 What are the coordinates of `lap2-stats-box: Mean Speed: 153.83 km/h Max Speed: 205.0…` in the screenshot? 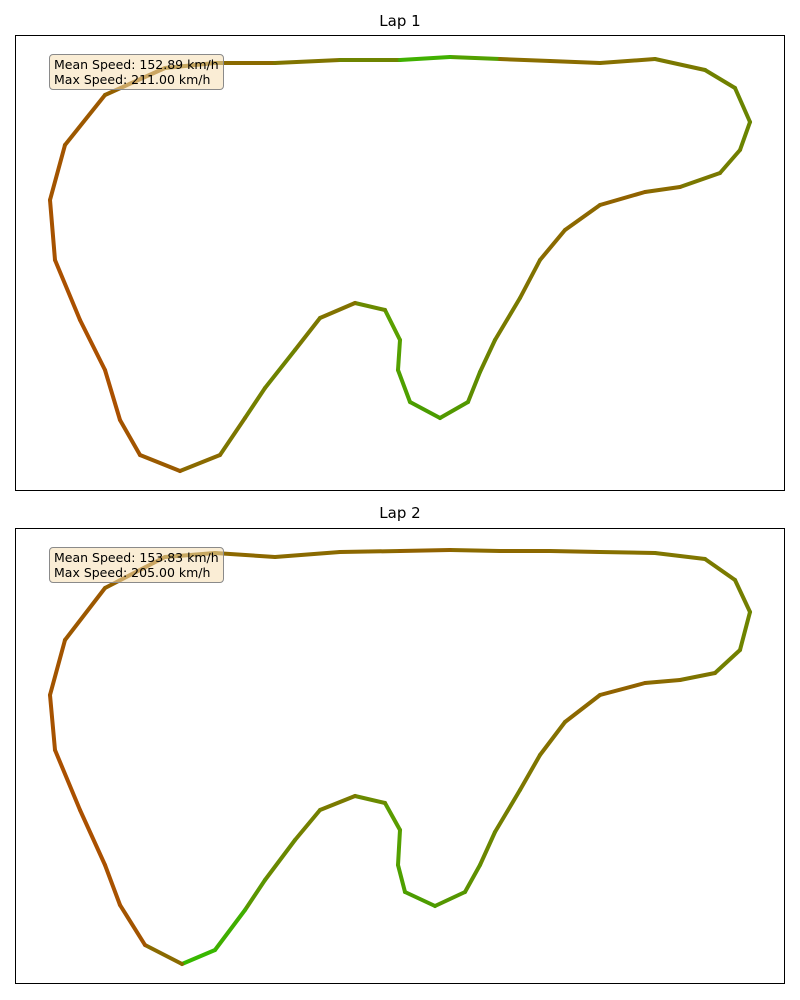 It's located at (136, 565).